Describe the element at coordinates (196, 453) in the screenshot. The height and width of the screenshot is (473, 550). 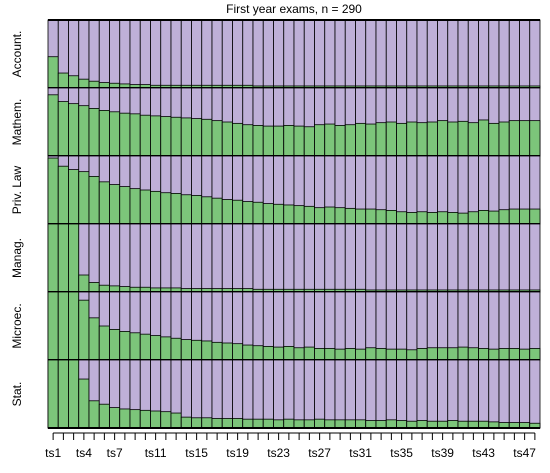
I see `x-tick-label: ts15` at that location.